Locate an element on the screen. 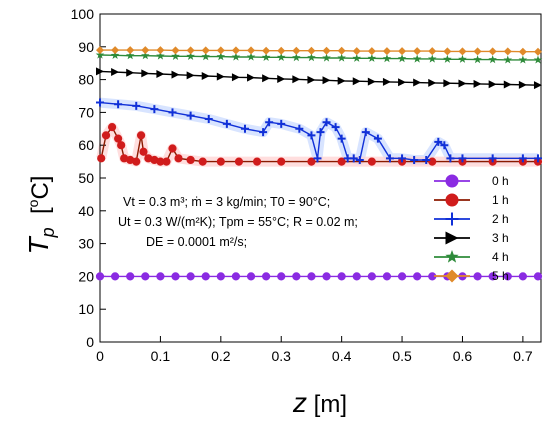 The width and height of the screenshot is (550, 425). series-1h is located at coordinates (320, 144).